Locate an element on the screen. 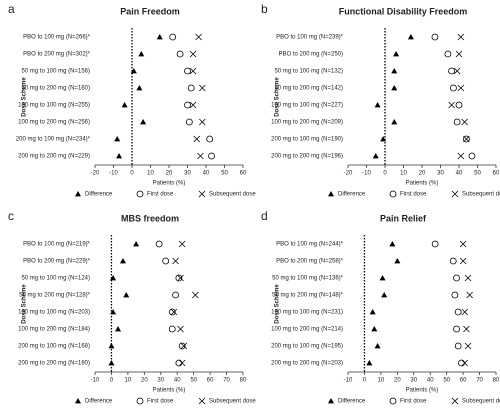 The width and height of the screenshot is (500, 413). category-label: 50 mg to 200 mg (N=128)* is located at coordinates (55, 296).